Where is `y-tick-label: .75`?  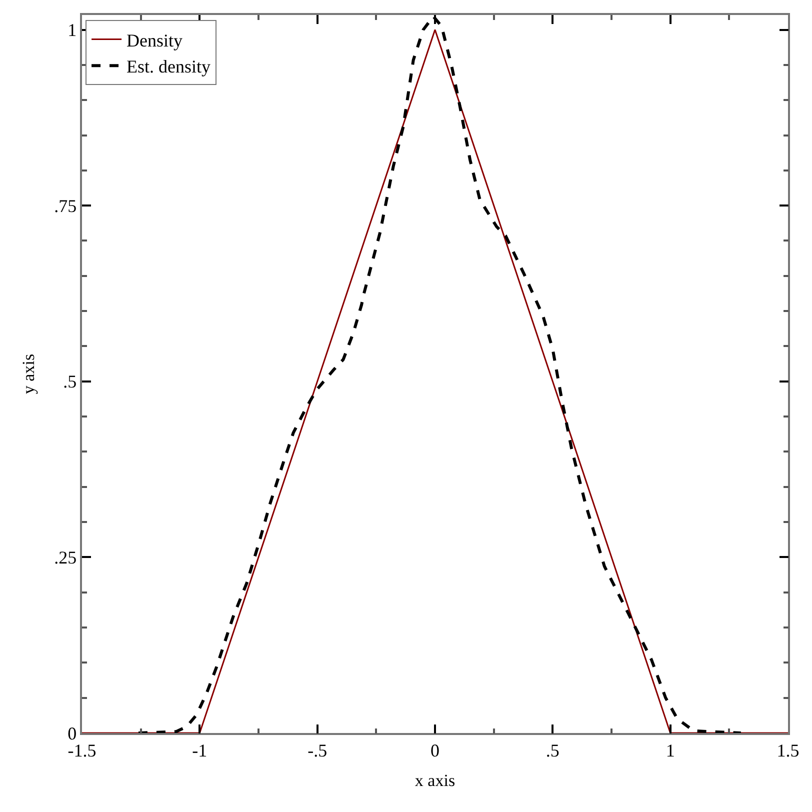
y-tick-label: .75 is located at coordinates (65, 206).